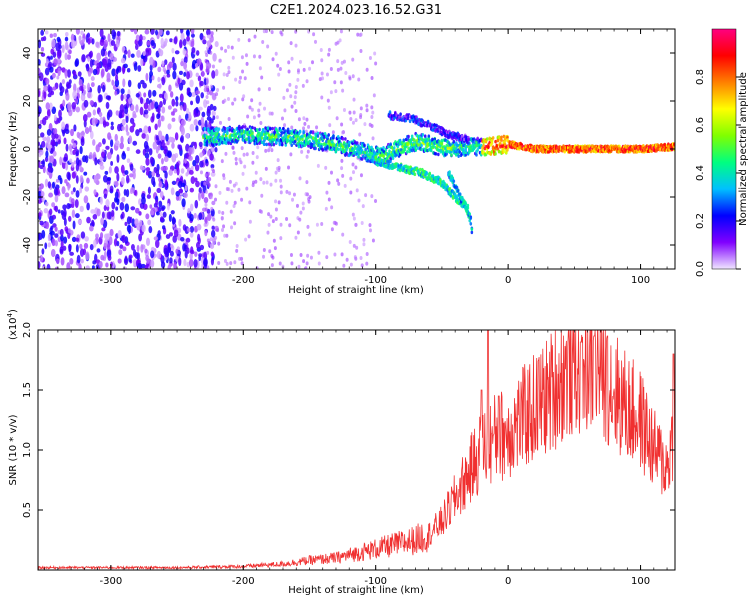 Image resolution: width=750 pixels, height=600 pixels. Describe the element at coordinates (508, 581) in the screenshot. I see `snr-x-tick-label: 0` at that location.